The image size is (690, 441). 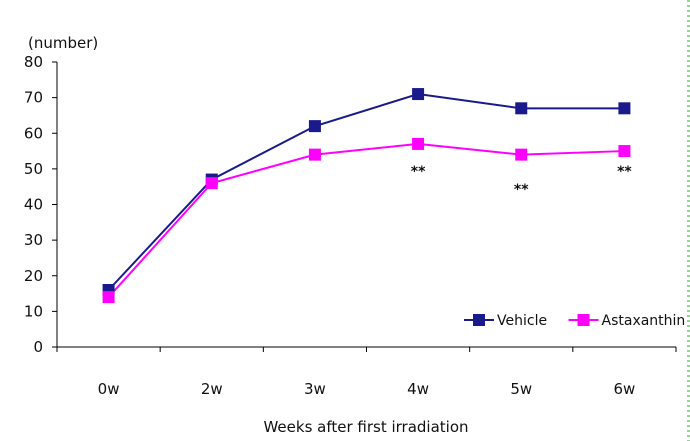 What do you see at coordinates (521, 389) in the screenshot?
I see `x-tick-label: 5w` at bounding box center [521, 389].